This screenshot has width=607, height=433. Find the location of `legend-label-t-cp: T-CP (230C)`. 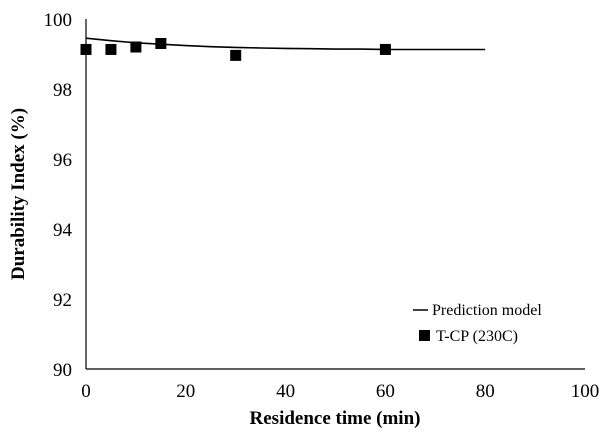

legend-label-t-cp: T-CP (230C) is located at coordinates (477, 336).